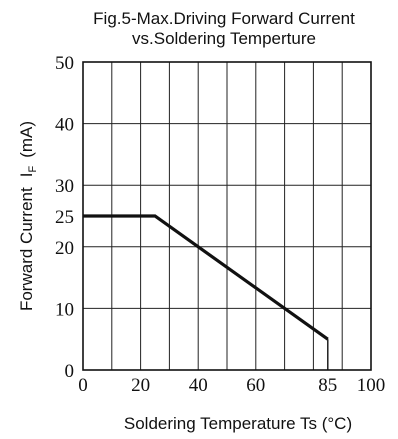 The height and width of the screenshot is (439, 398). What do you see at coordinates (327, 385) in the screenshot?
I see `x-tick-label-4: 85` at bounding box center [327, 385].